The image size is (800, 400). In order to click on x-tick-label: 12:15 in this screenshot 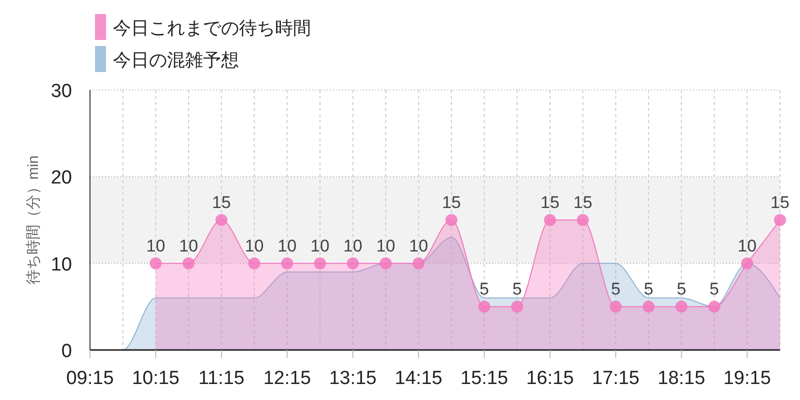, I will do `click(287, 378)`.